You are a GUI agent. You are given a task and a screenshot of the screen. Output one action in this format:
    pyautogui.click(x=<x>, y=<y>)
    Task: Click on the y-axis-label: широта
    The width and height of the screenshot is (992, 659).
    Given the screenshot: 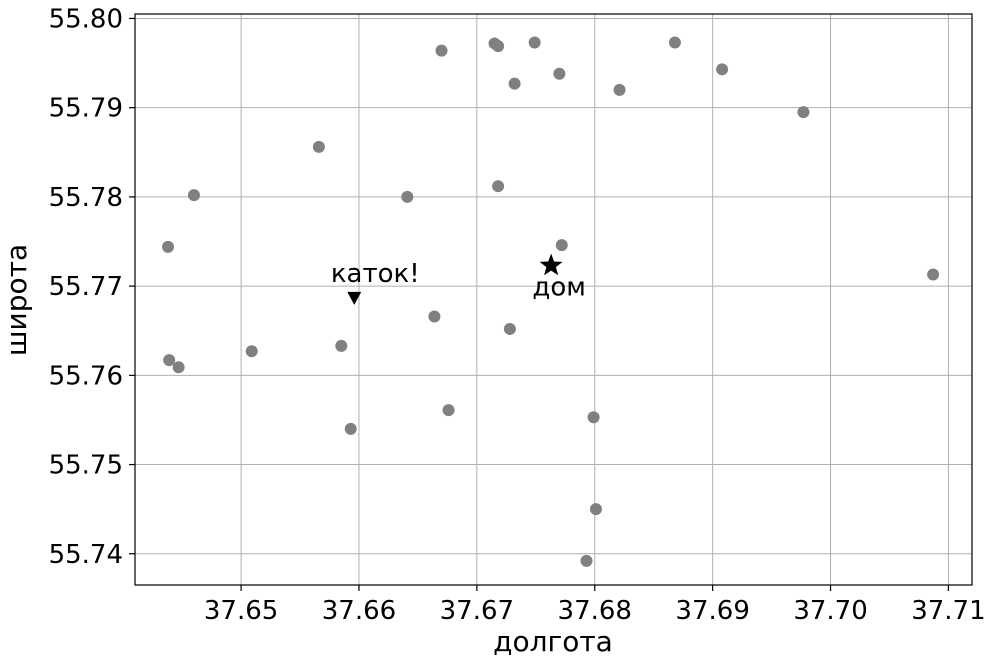 What is the action you would take?
    pyautogui.click(x=16, y=300)
    